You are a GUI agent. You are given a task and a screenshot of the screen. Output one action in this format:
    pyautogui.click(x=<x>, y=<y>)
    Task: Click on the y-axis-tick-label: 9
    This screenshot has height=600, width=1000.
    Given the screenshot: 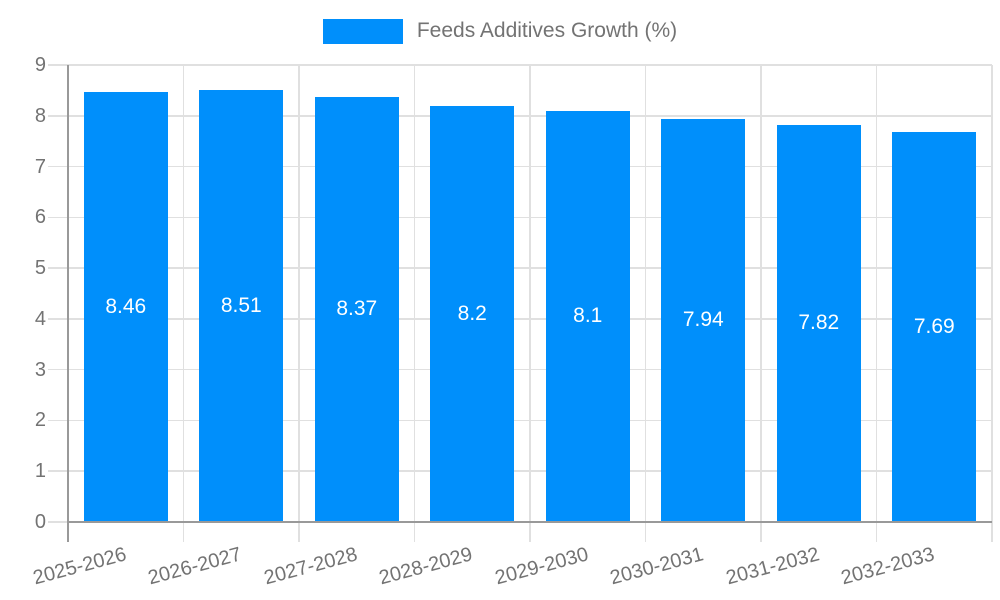 What is the action you would take?
    pyautogui.click(x=40, y=65)
    